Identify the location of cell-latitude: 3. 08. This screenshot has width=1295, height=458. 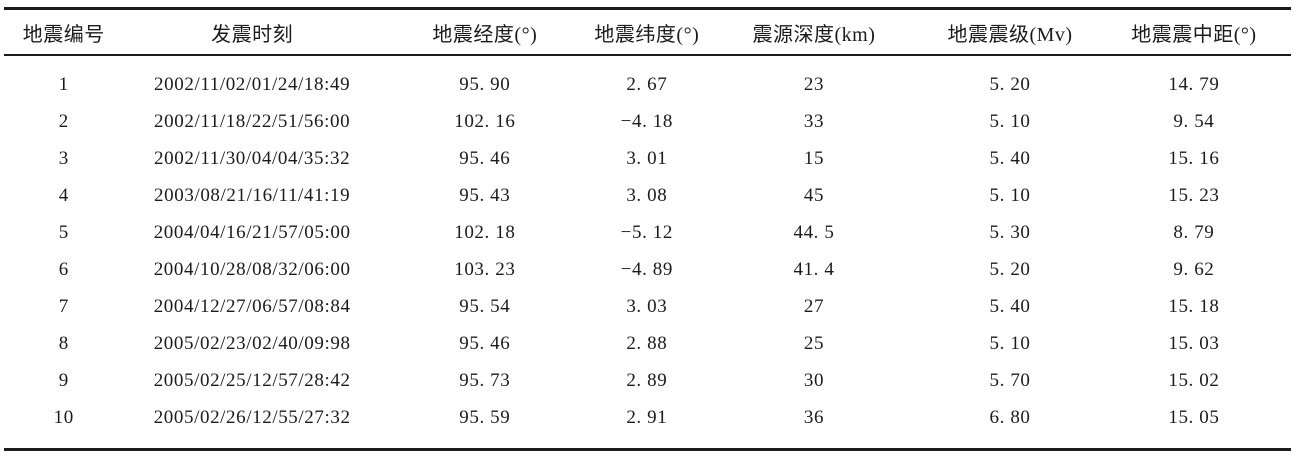
(647, 195).